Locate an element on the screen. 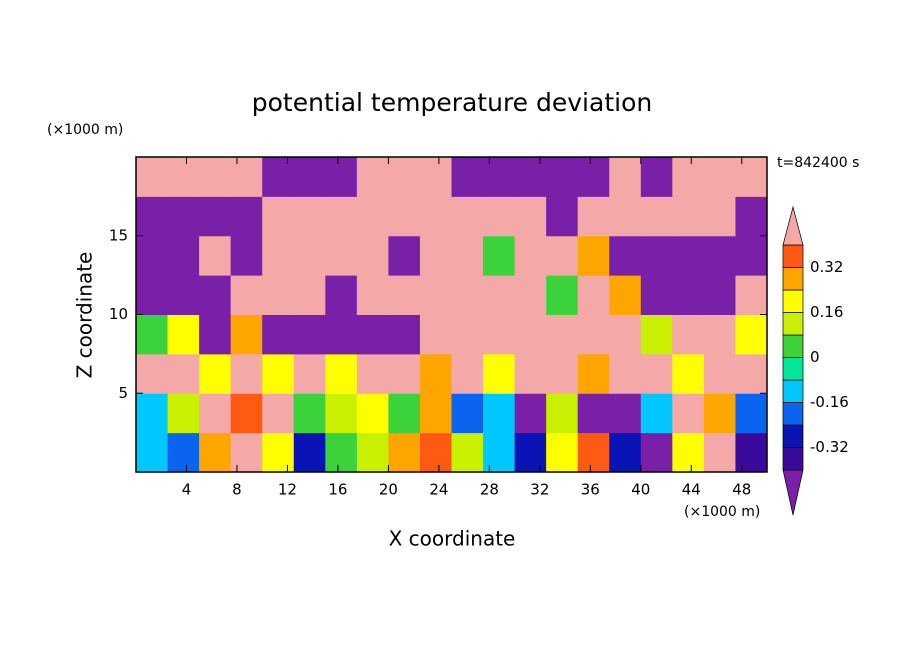 This screenshot has width=904, height=654. y-tick-label: 10 is located at coordinates (118, 314).